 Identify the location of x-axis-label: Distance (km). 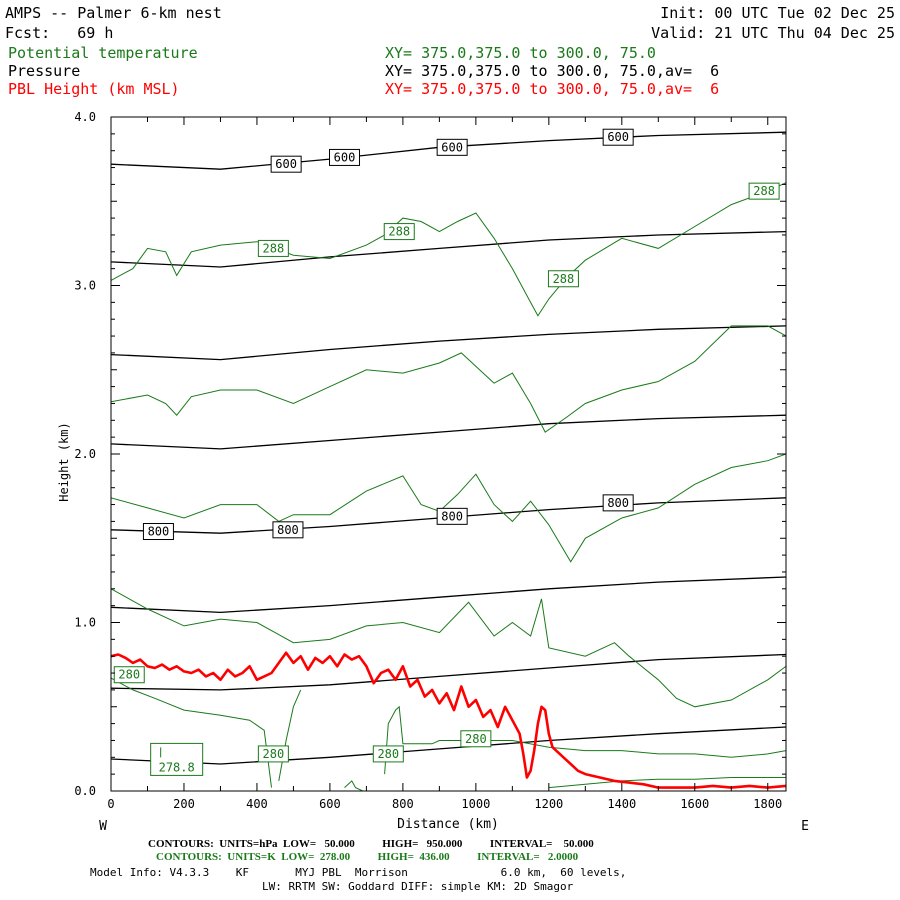
(448, 824).